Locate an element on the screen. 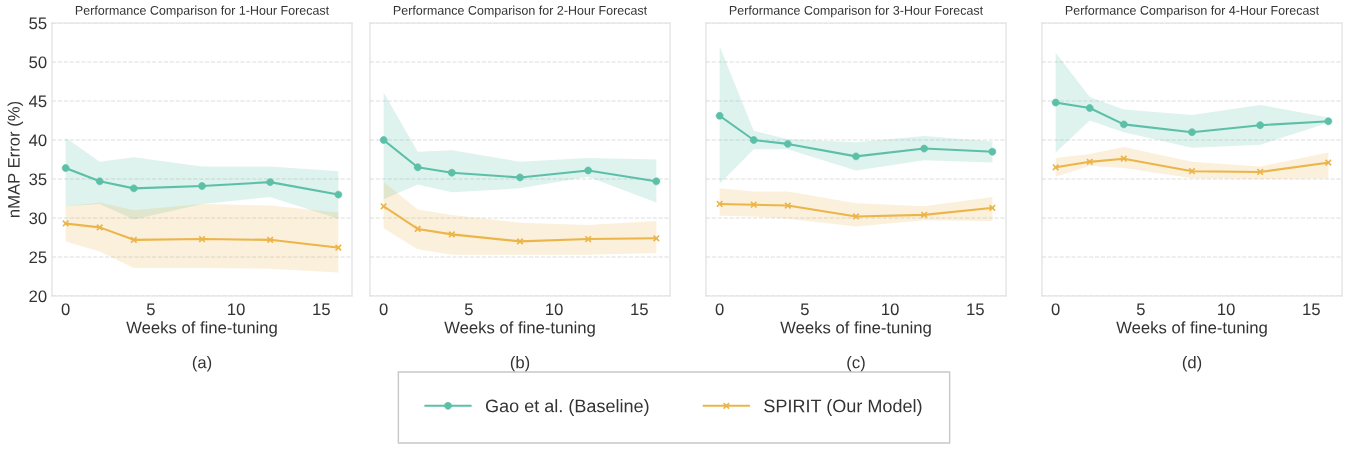 Image resolution: width=1348 pixels, height=452 pixels. chart-title: Performance Comparison for 2-Hour Forecast is located at coordinates (520, 11).